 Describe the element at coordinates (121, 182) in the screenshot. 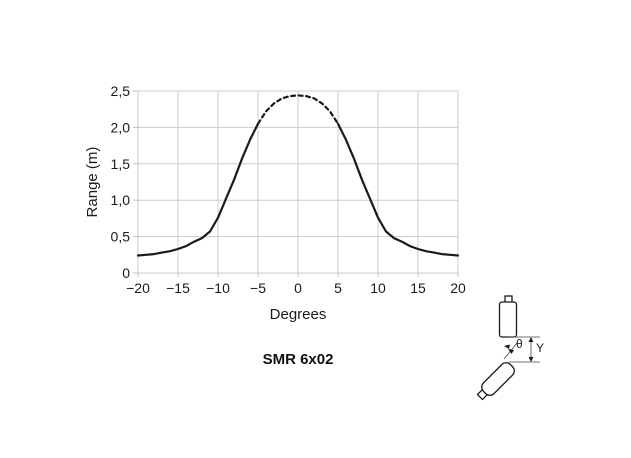

I see `y-axis-tick-labels: 0 0,5 1,0 1,5 2,0 2,5` at that location.